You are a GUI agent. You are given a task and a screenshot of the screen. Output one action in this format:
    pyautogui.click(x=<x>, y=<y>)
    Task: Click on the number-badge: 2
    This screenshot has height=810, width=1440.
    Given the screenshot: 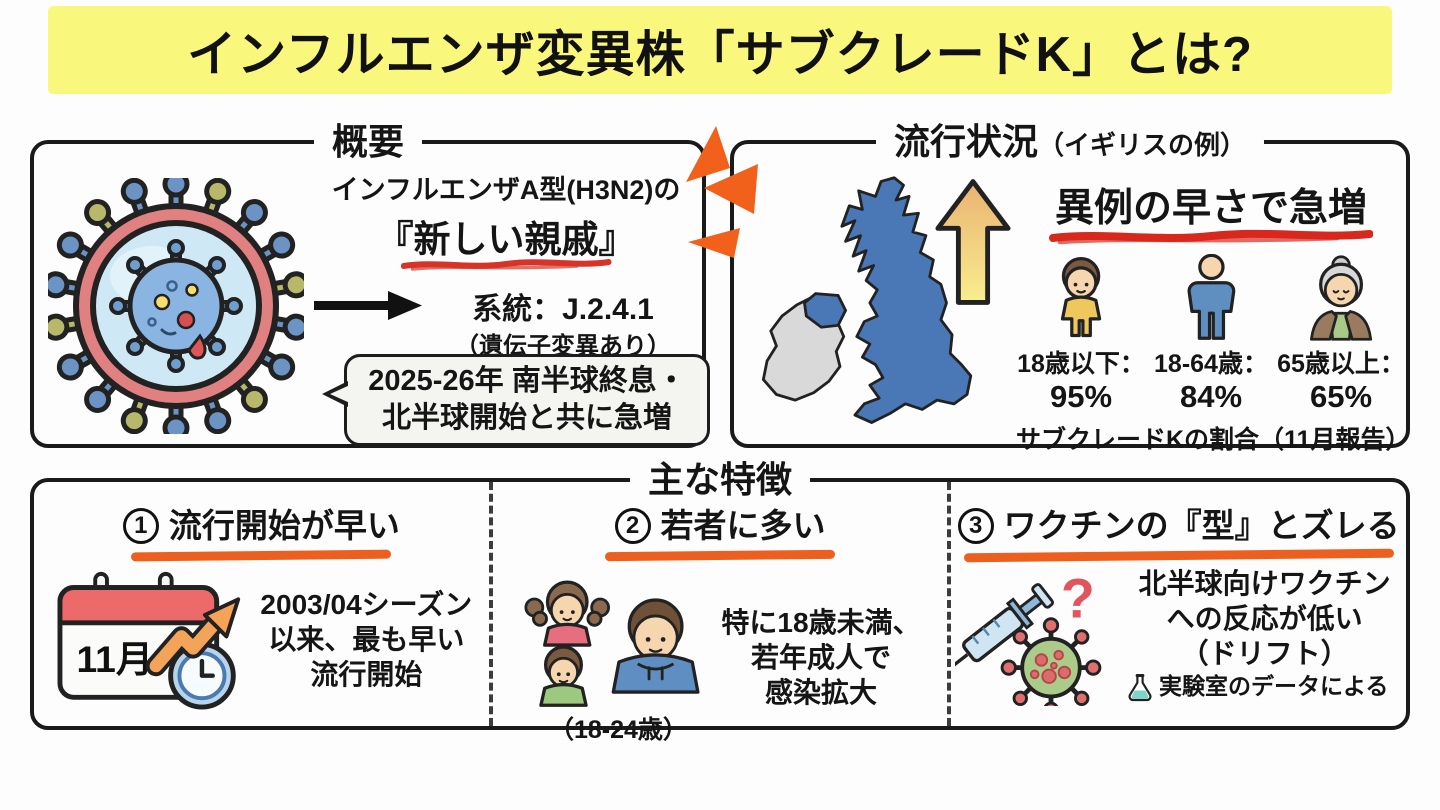 What is the action you would take?
    pyautogui.click(x=632, y=526)
    